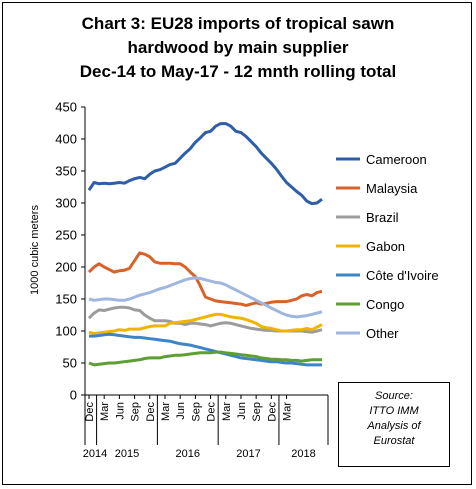  Describe the element at coordinates (394, 396) in the screenshot. I see `source-line-1: Source:` at that location.